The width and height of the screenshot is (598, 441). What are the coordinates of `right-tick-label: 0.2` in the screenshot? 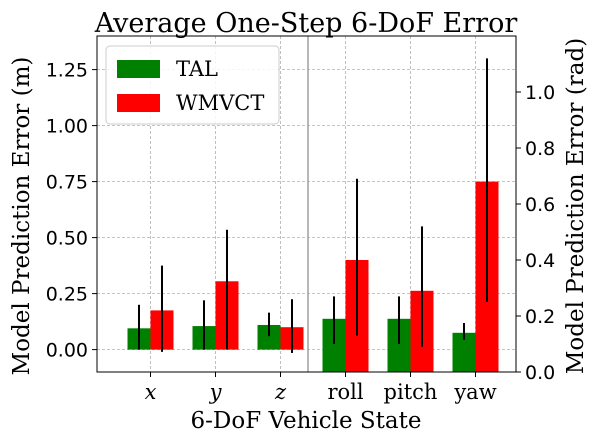 It's located at (540, 317).